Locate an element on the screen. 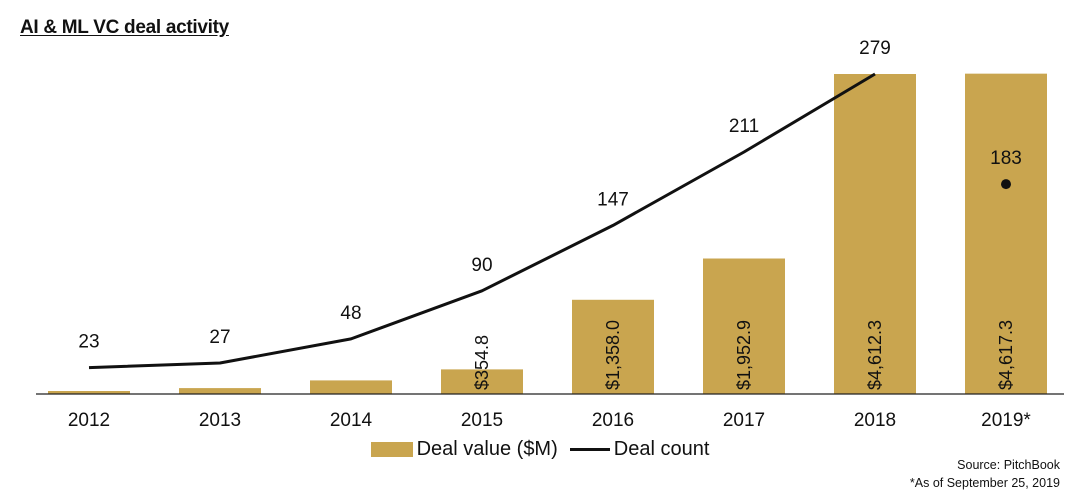 This screenshot has width=1080, height=501. bar-2015 is located at coordinates (482, 381).